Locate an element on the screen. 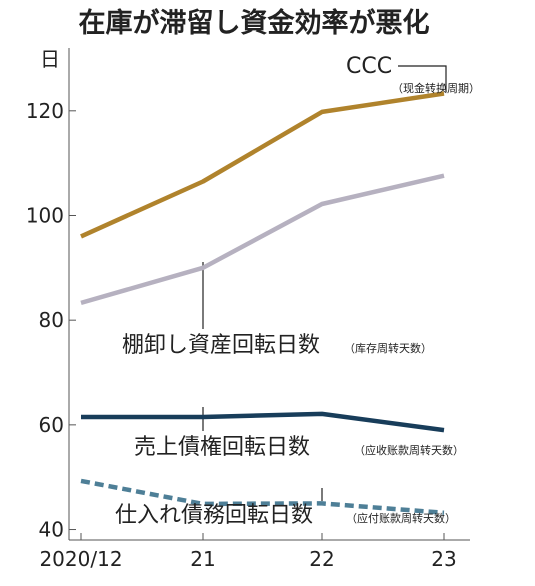 The image size is (535, 586). y-tick-label: 80 is located at coordinates (51, 320).